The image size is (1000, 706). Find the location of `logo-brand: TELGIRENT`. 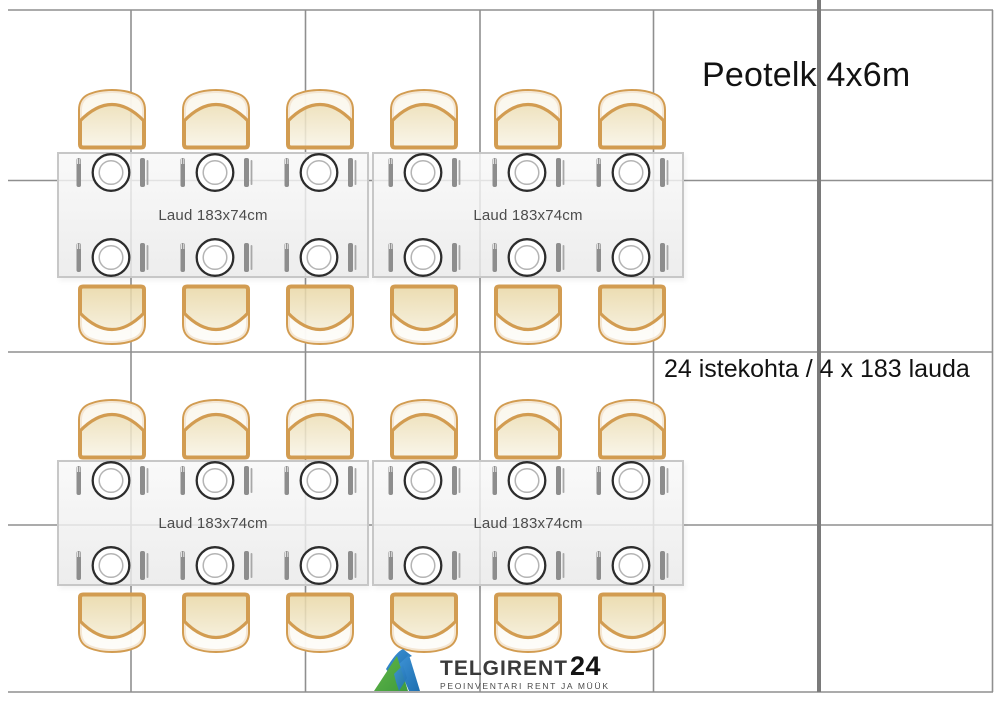

logo-brand: TELGIRENT is located at coordinates (504, 668).